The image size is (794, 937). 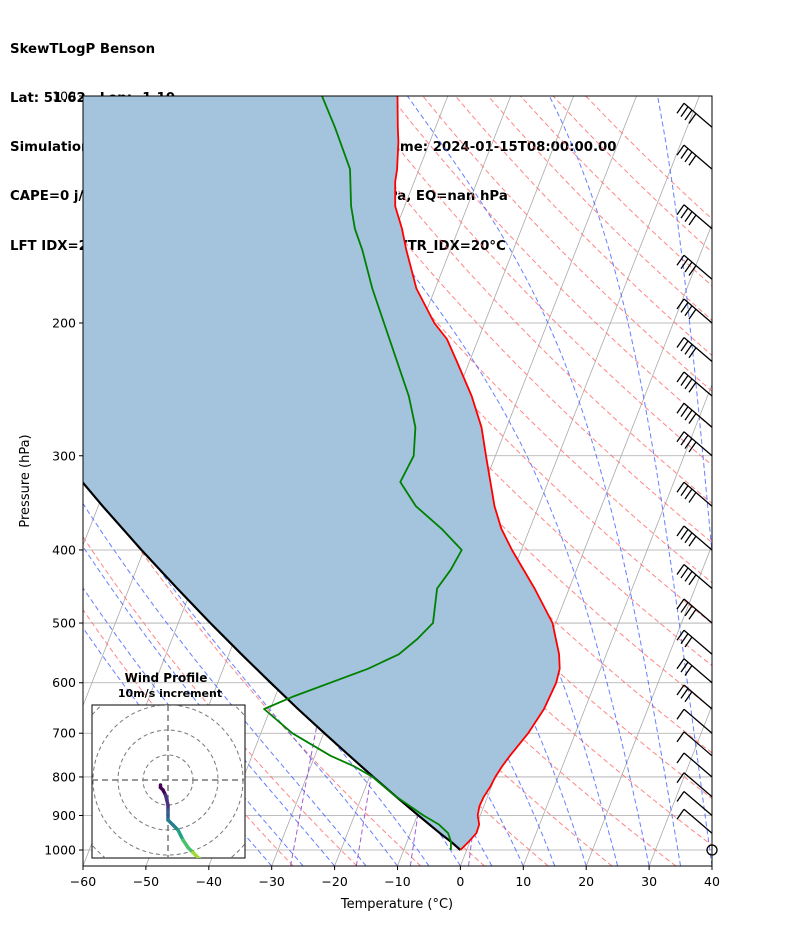 I want to click on x-axis-label: Temperature (°C), so click(x=396, y=904).